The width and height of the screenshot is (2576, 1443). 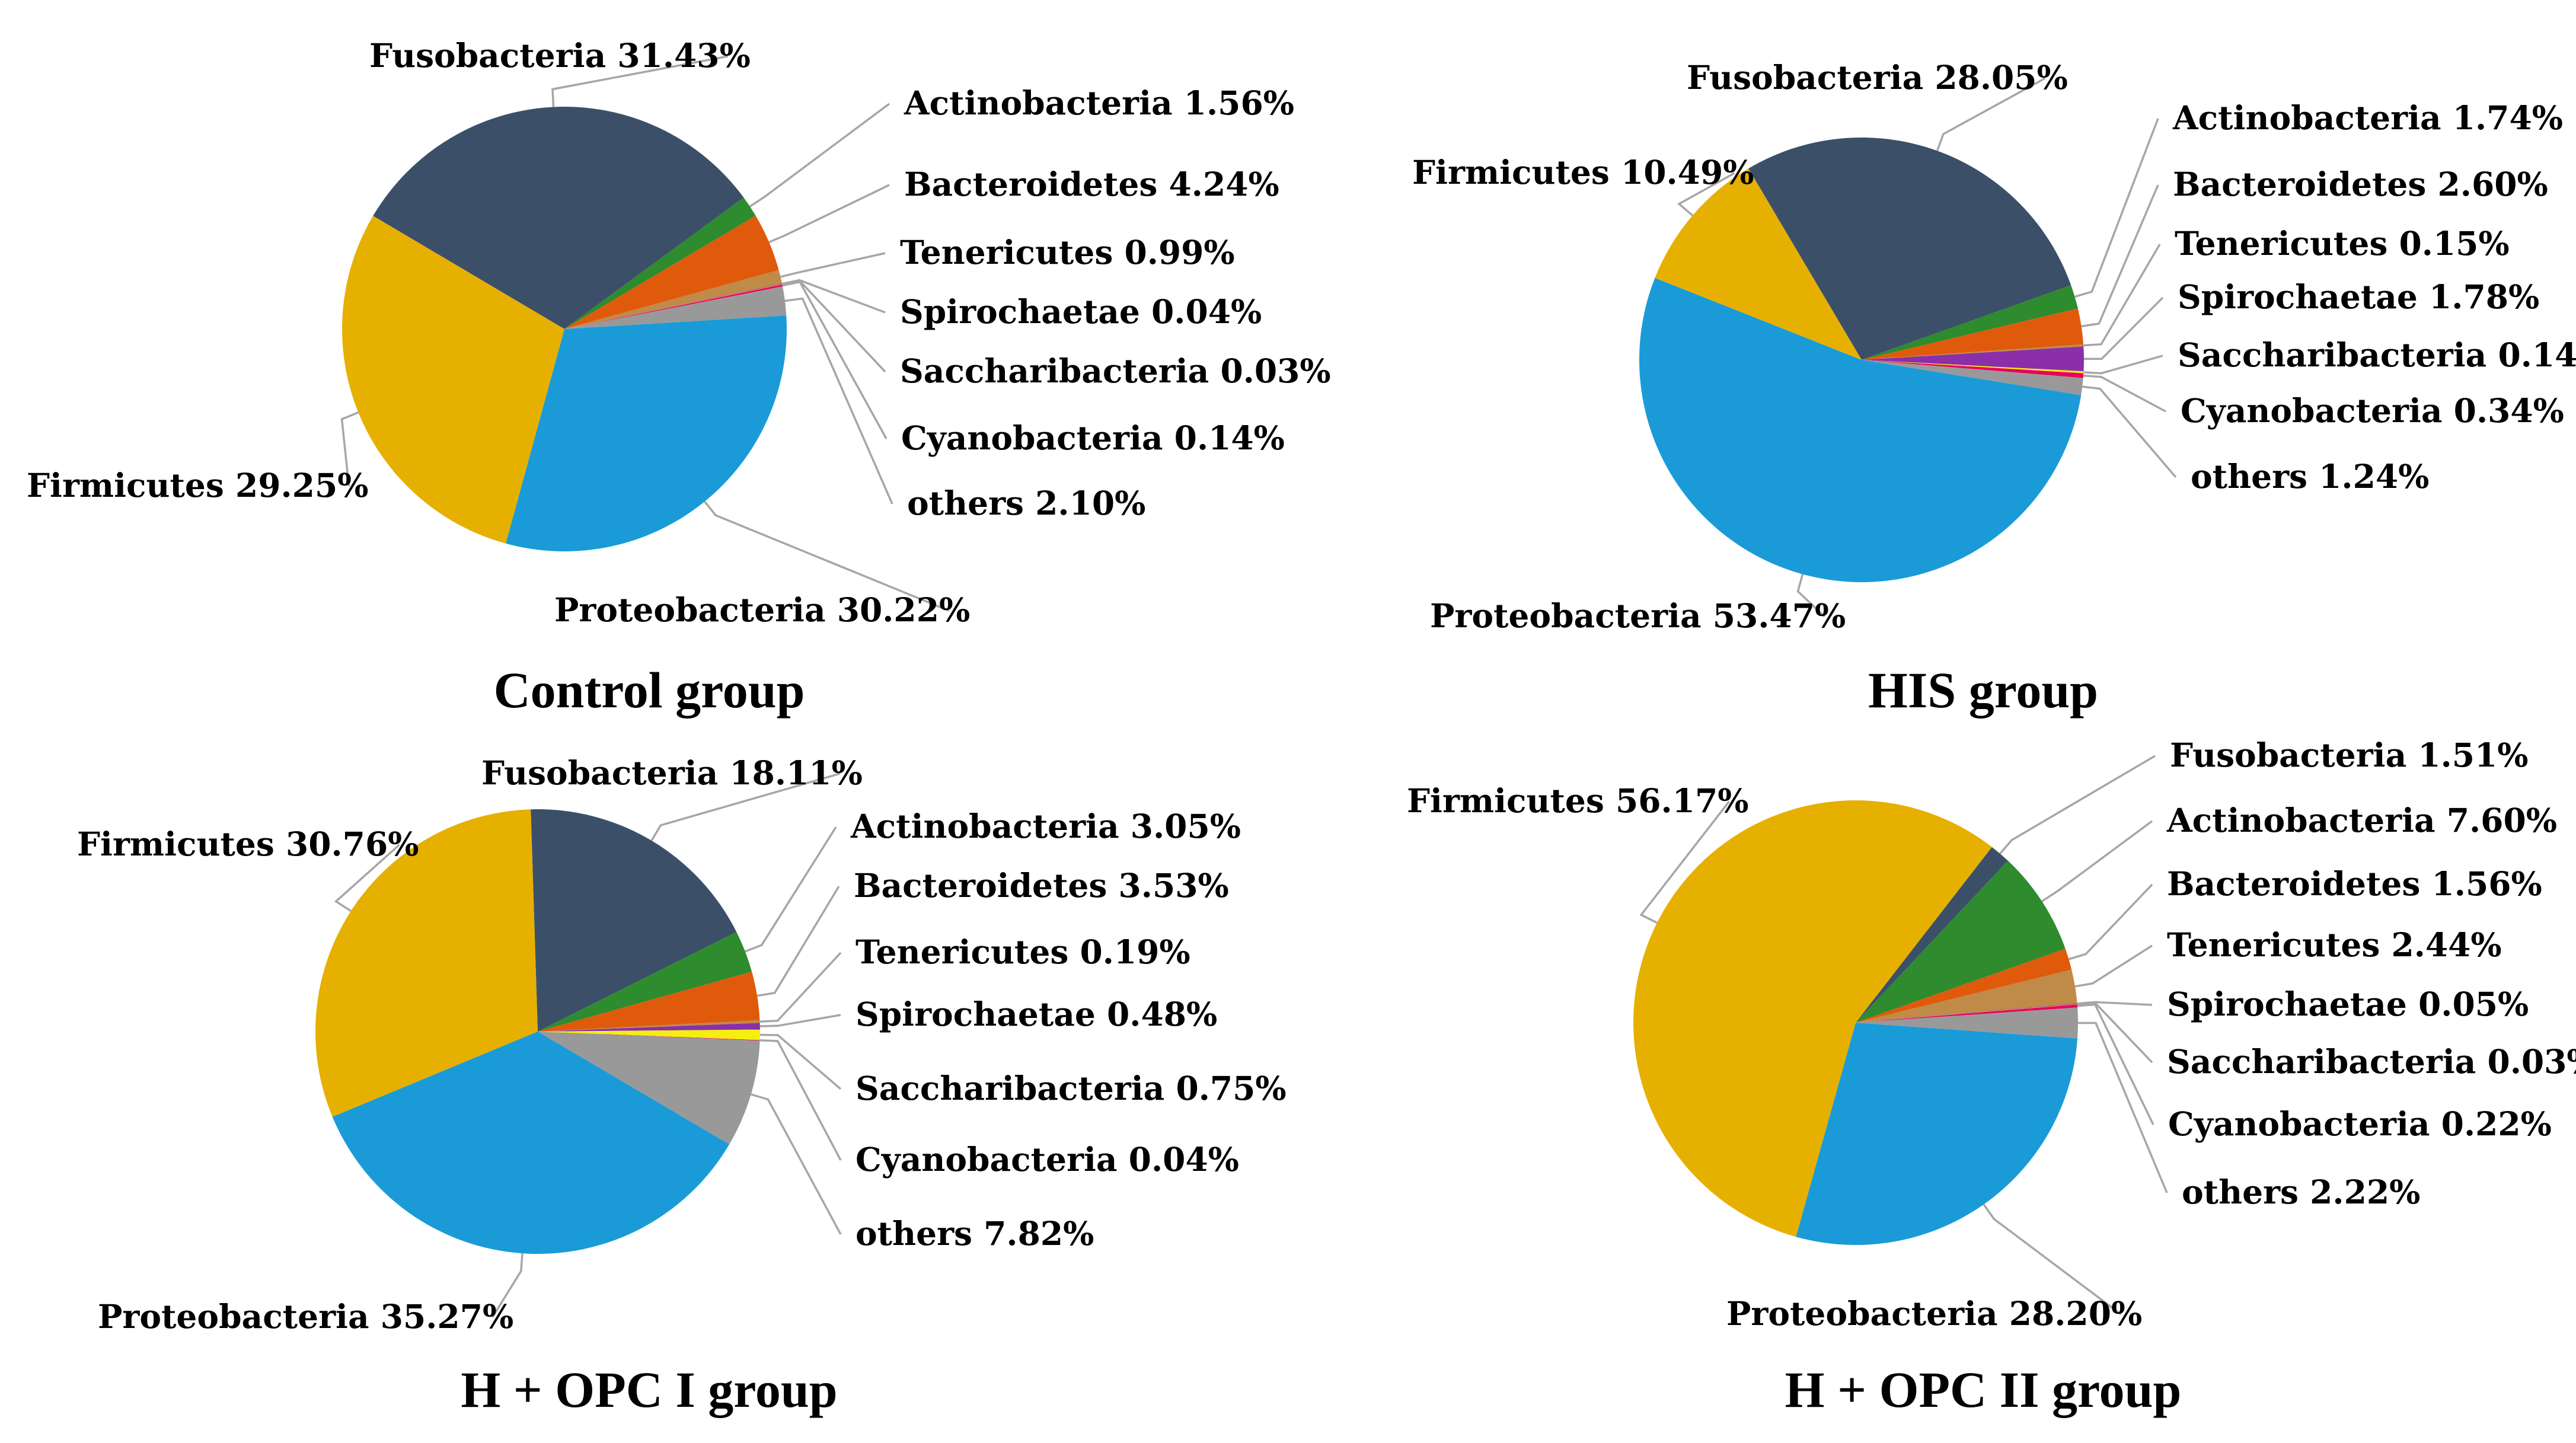 What do you see at coordinates (762, 609) in the screenshot?
I see `data-label-proteobacteria: Proteobacteria 30.22%` at bounding box center [762, 609].